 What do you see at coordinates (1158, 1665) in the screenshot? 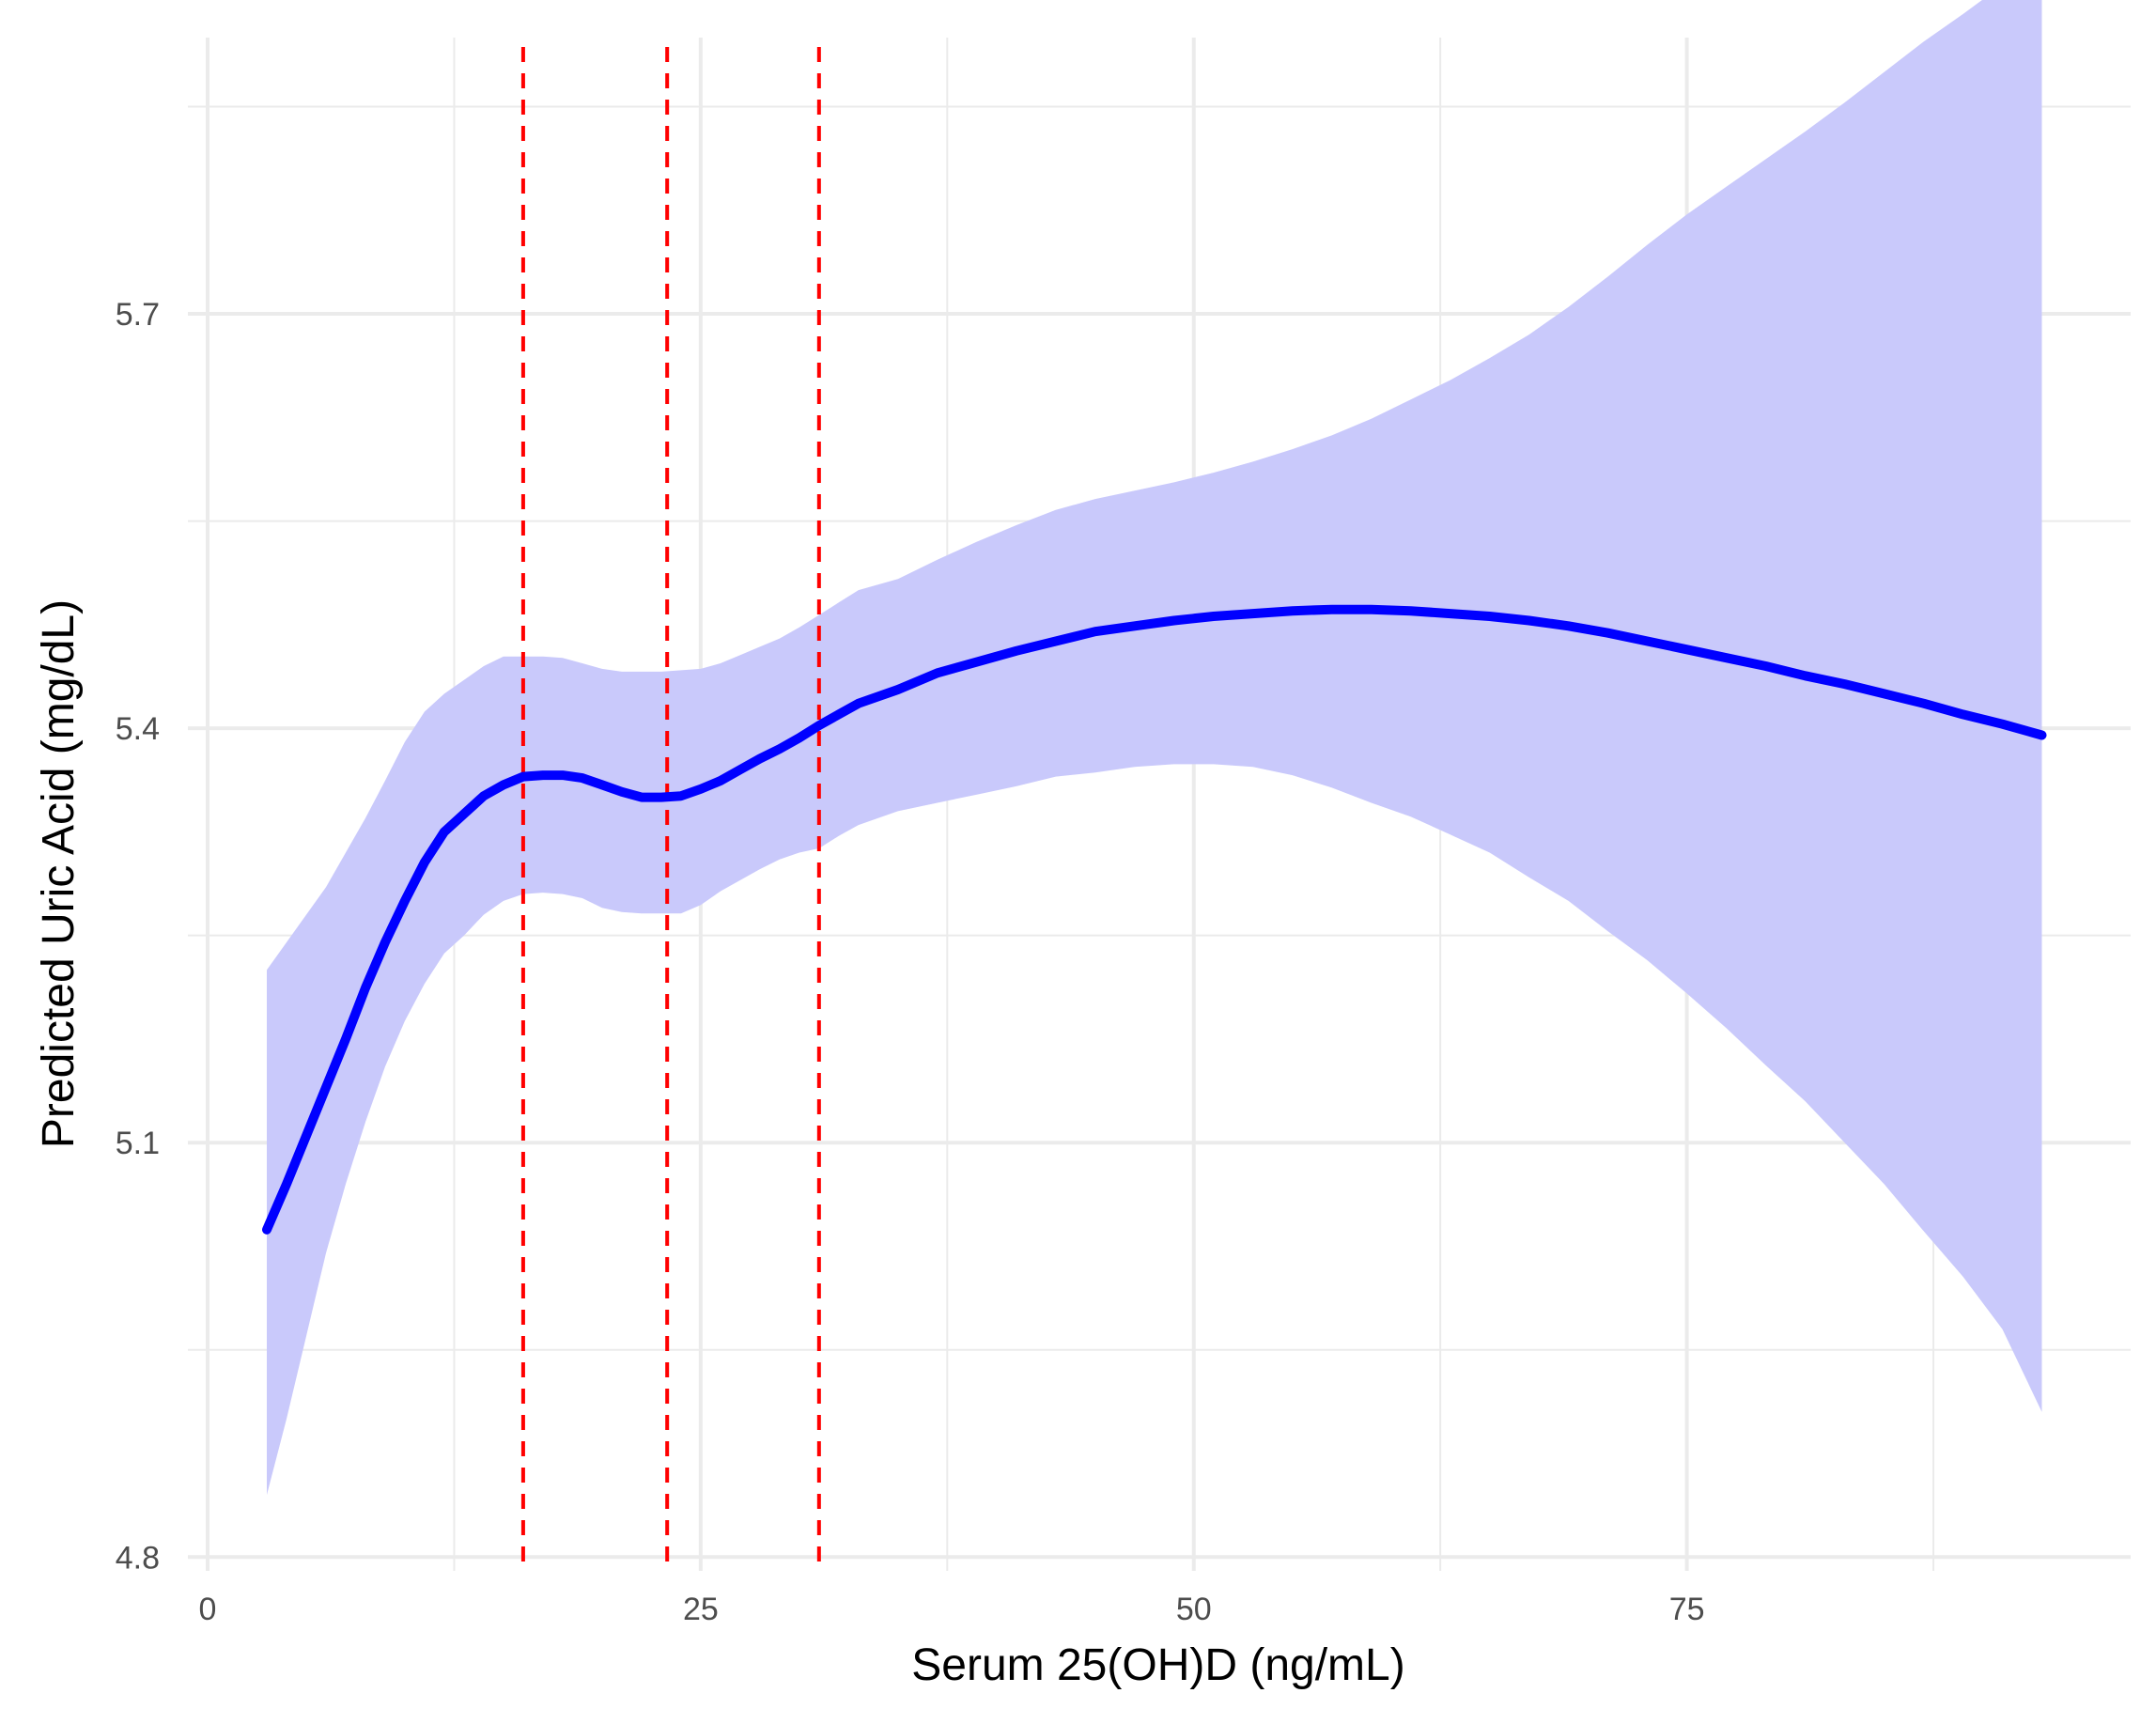
I see `x-axis-title: Serum 25(OH)D (ng/mL)` at bounding box center [1158, 1665].